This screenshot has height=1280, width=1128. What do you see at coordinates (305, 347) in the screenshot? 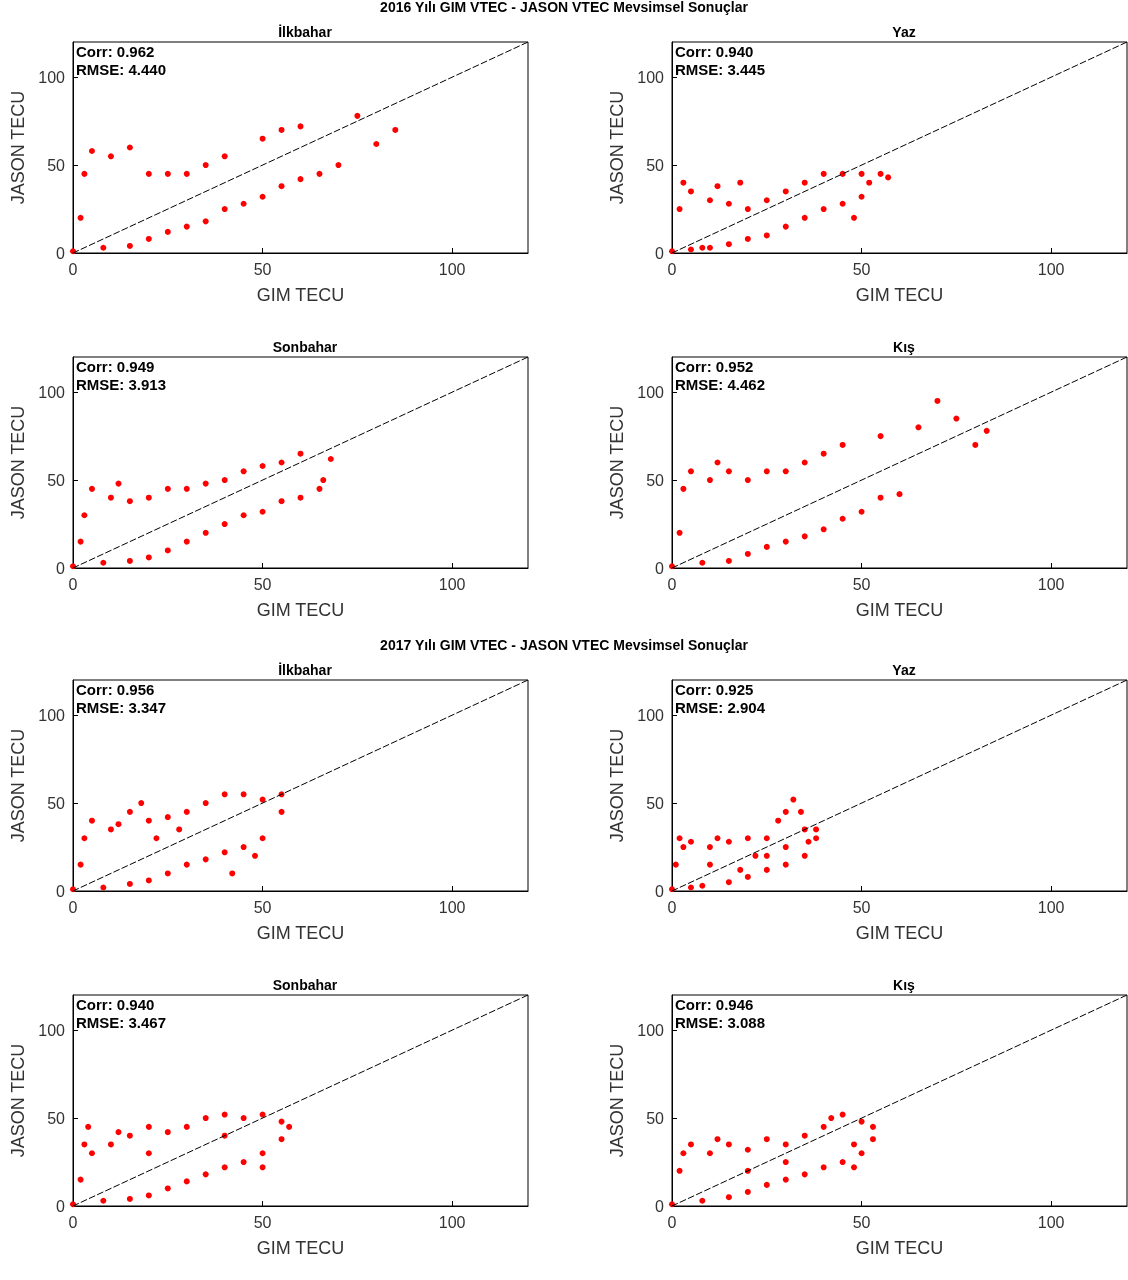
I see `chart-title: Sonbahar` at bounding box center [305, 347].